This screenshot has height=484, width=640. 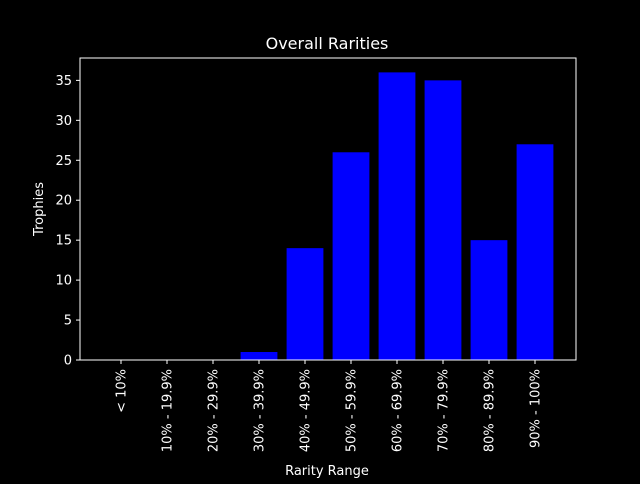 I want to click on y-tick-label: 10, so click(x=63, y=281).